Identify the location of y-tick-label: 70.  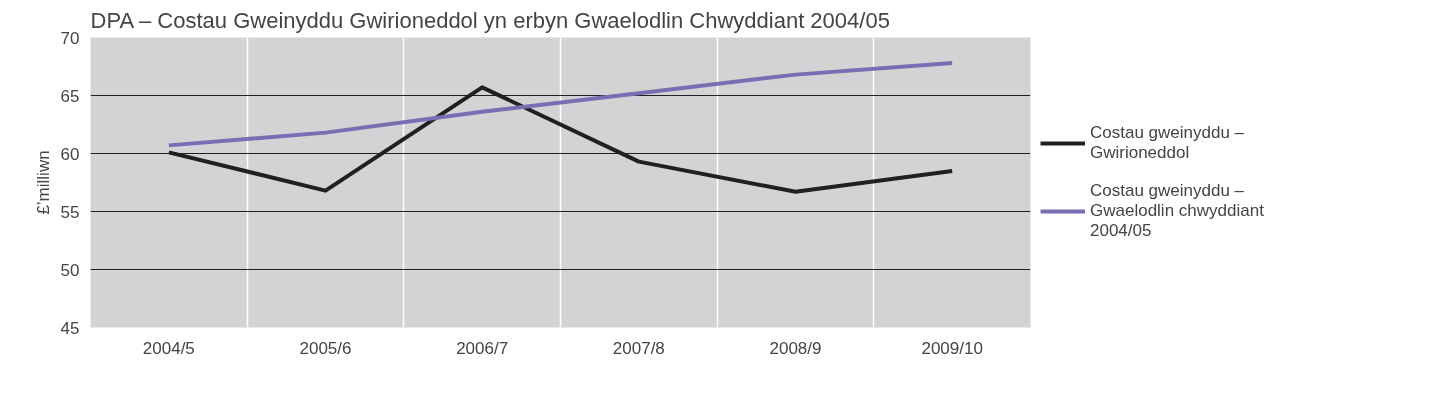
(70, 38).